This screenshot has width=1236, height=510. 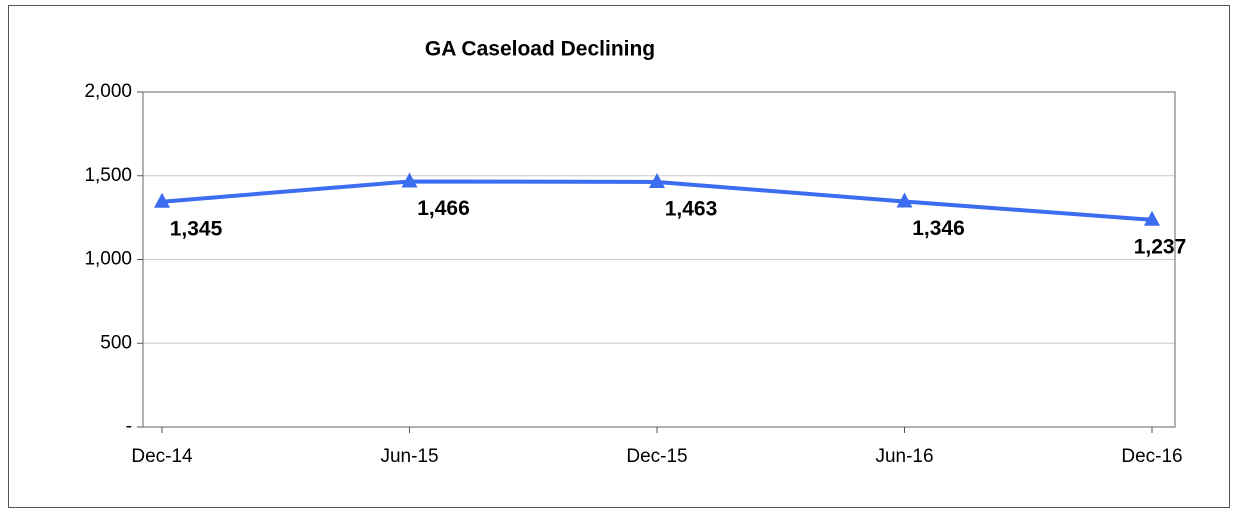 I want to click on y-tick-label: 1,500, so click(x=108, y=175).